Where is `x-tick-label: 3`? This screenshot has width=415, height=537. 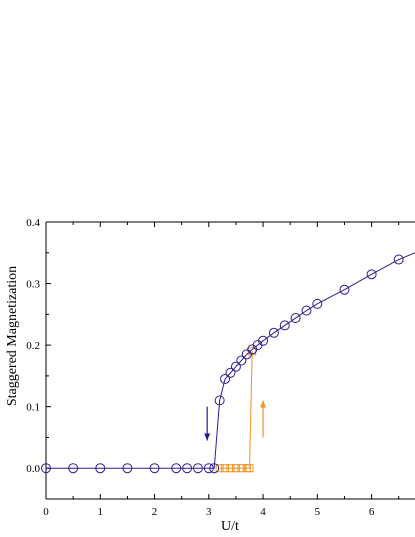
x-tick-label: 3 is located at coordinates (209, 512).